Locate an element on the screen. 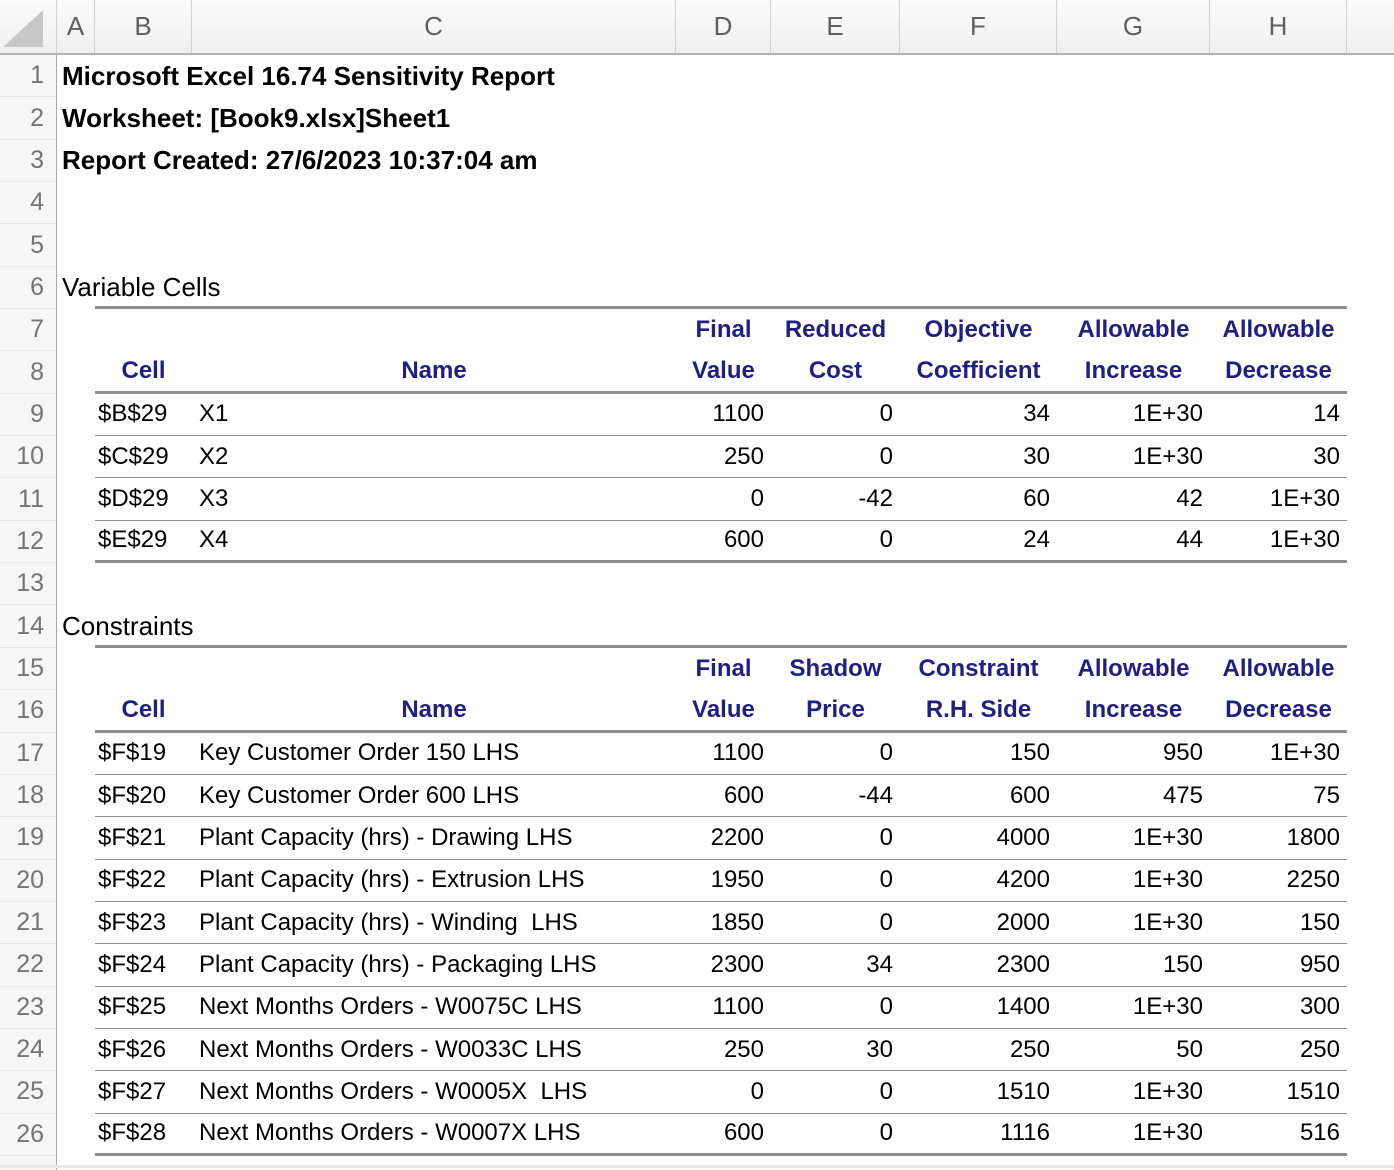 The height and width of the screenshot is (1170, 1394). row-header: 11 is located at coordinates (28, 499).